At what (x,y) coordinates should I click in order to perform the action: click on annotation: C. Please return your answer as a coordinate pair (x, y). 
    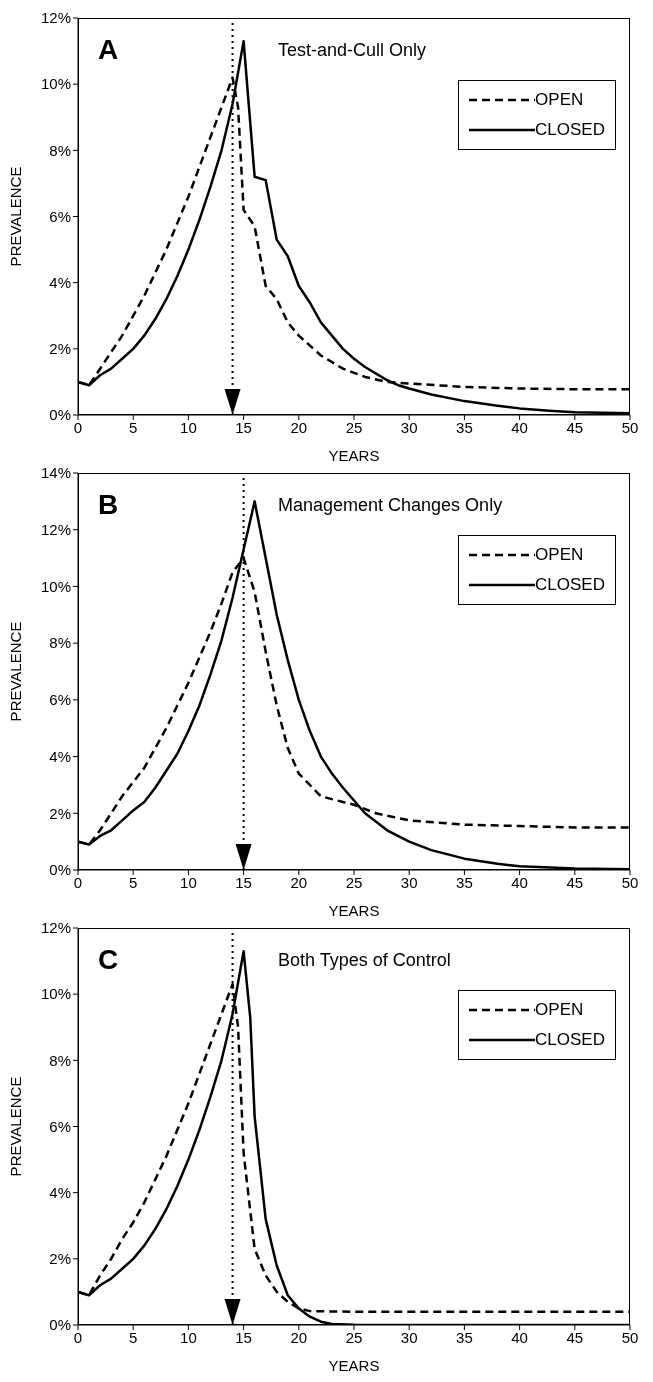
    Looking at the image, I should click on (108, 960).